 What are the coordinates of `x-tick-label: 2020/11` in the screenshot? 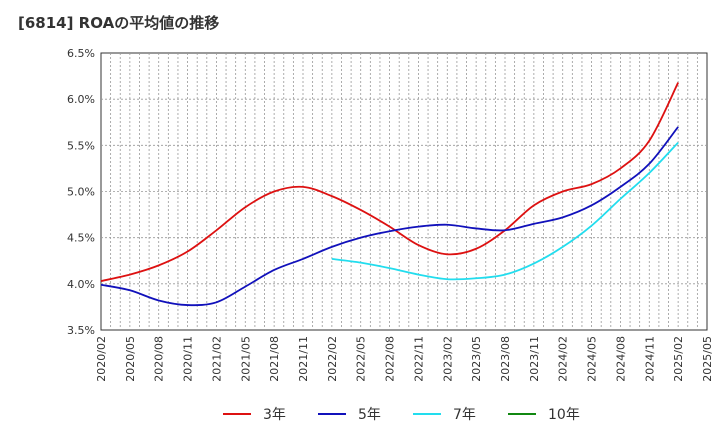 It's located at (188, 359).